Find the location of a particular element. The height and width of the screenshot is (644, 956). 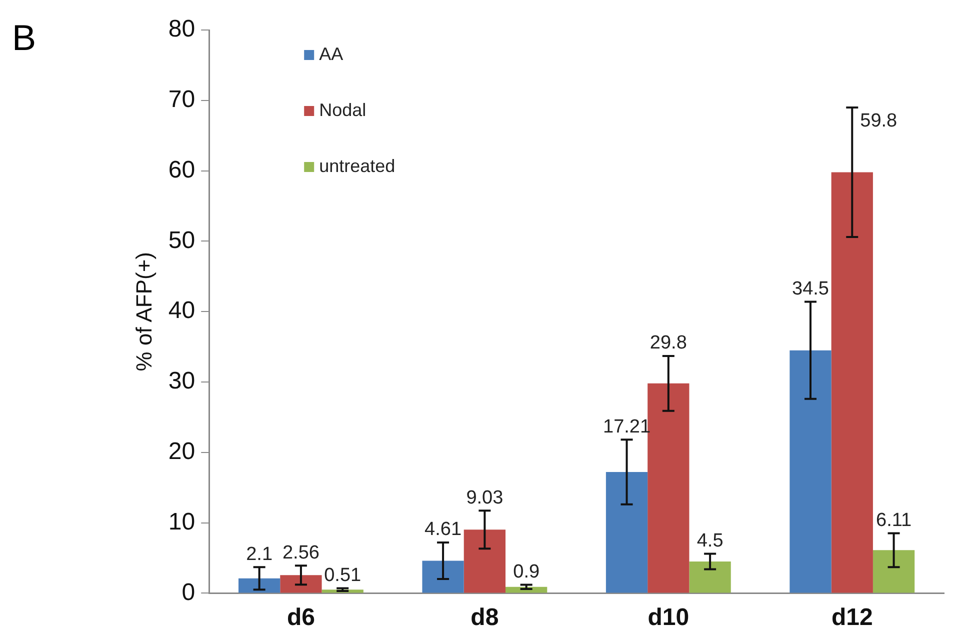

y-tick-label: 0 is located at coordinates (189, 592).